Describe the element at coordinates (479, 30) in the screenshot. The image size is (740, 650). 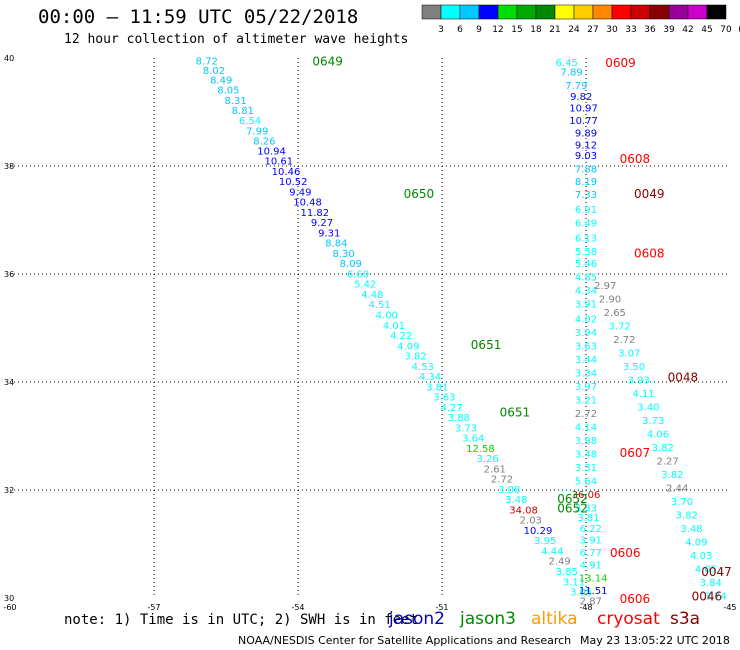
I see `color-scale-label: 9` at that location.